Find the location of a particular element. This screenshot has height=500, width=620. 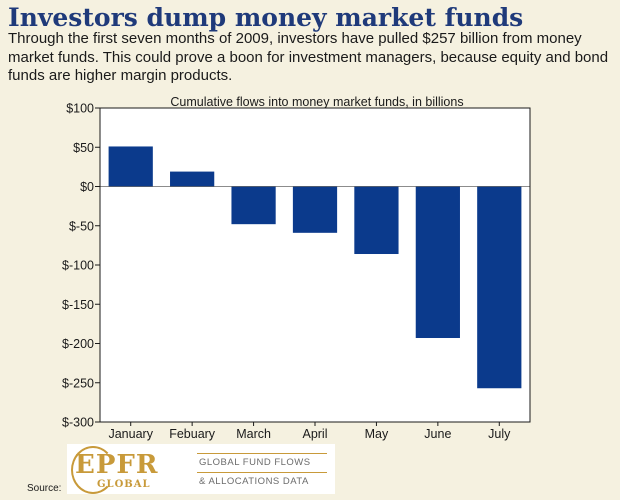

bar-june is located at coordinates (437, 262).